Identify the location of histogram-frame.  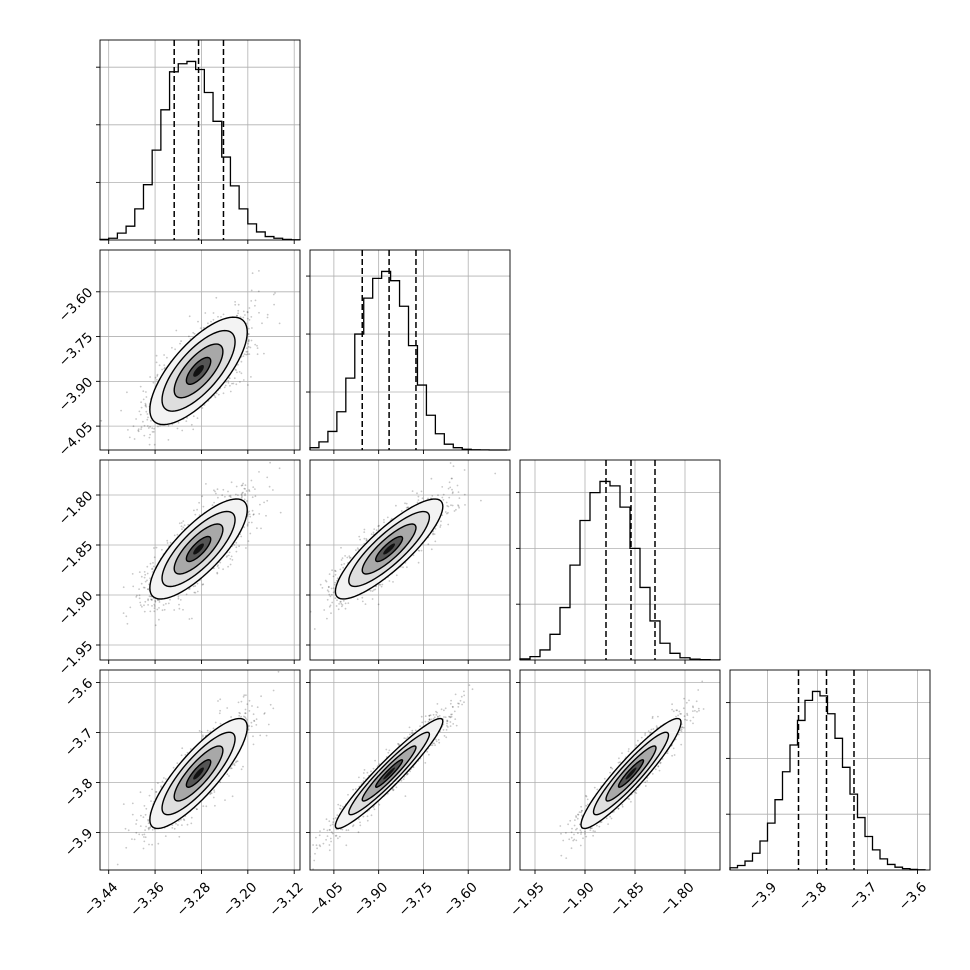
(830, 770).